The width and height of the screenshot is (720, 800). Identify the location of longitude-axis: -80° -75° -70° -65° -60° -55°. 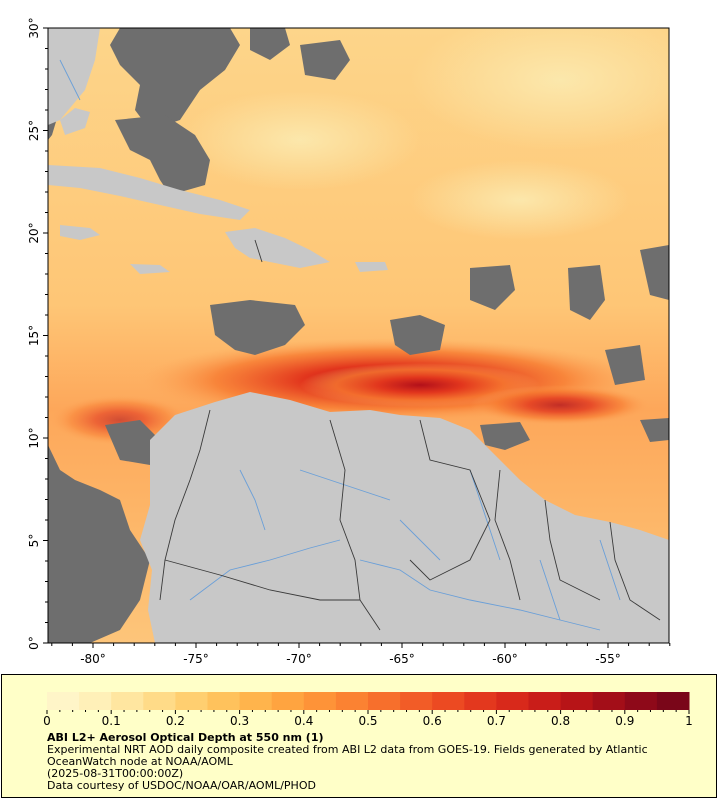
(361, 654).